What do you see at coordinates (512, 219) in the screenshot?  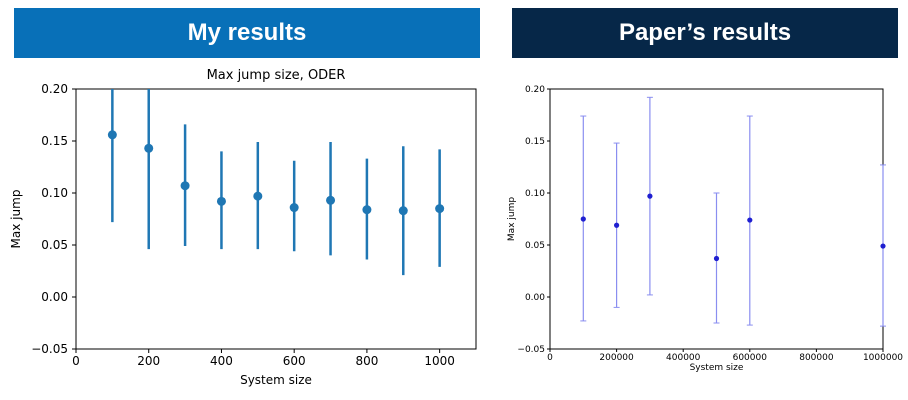 I see `right-chart-y-axis-label: Max jump` at bounding box center [512, 219].